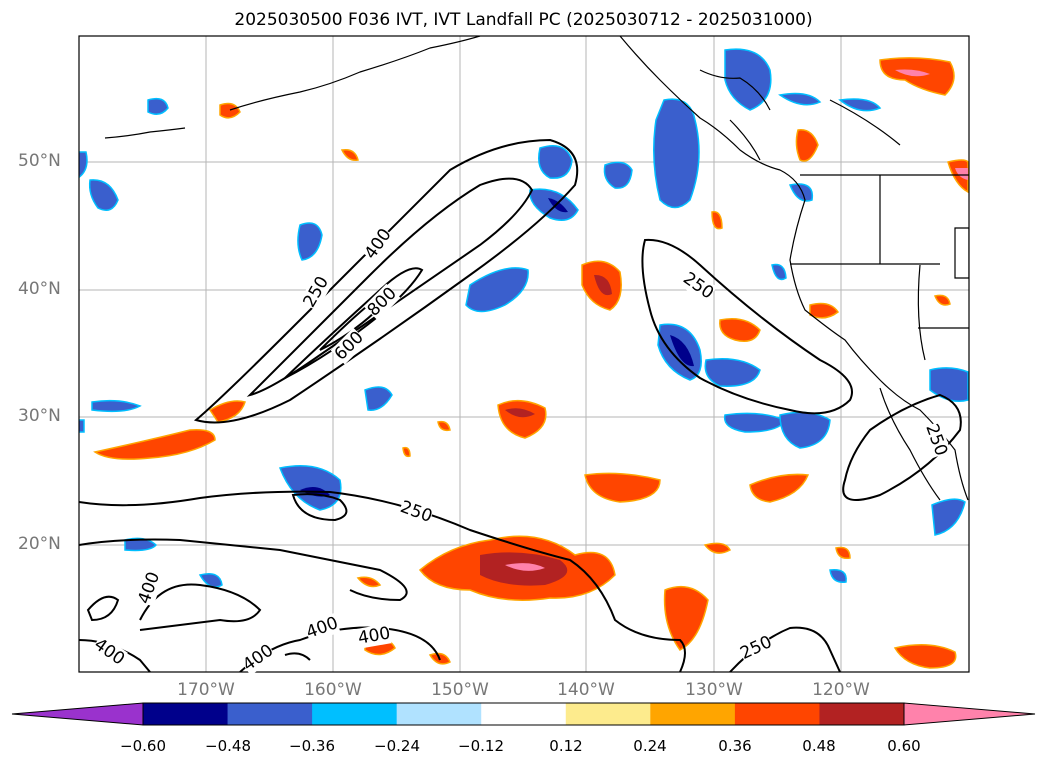 Image resolution: width=1047 pixels, height=765 pixels. Describe the element at coordinates (312, 746) in the screenshot. I see `colorbar-tick-label: −0.36` at that location.